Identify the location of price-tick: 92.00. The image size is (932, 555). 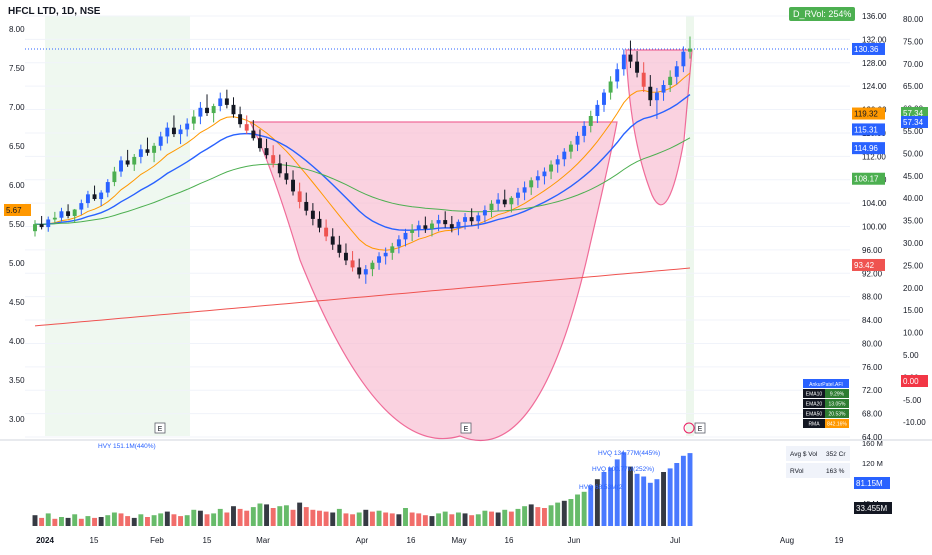
(872, 273).